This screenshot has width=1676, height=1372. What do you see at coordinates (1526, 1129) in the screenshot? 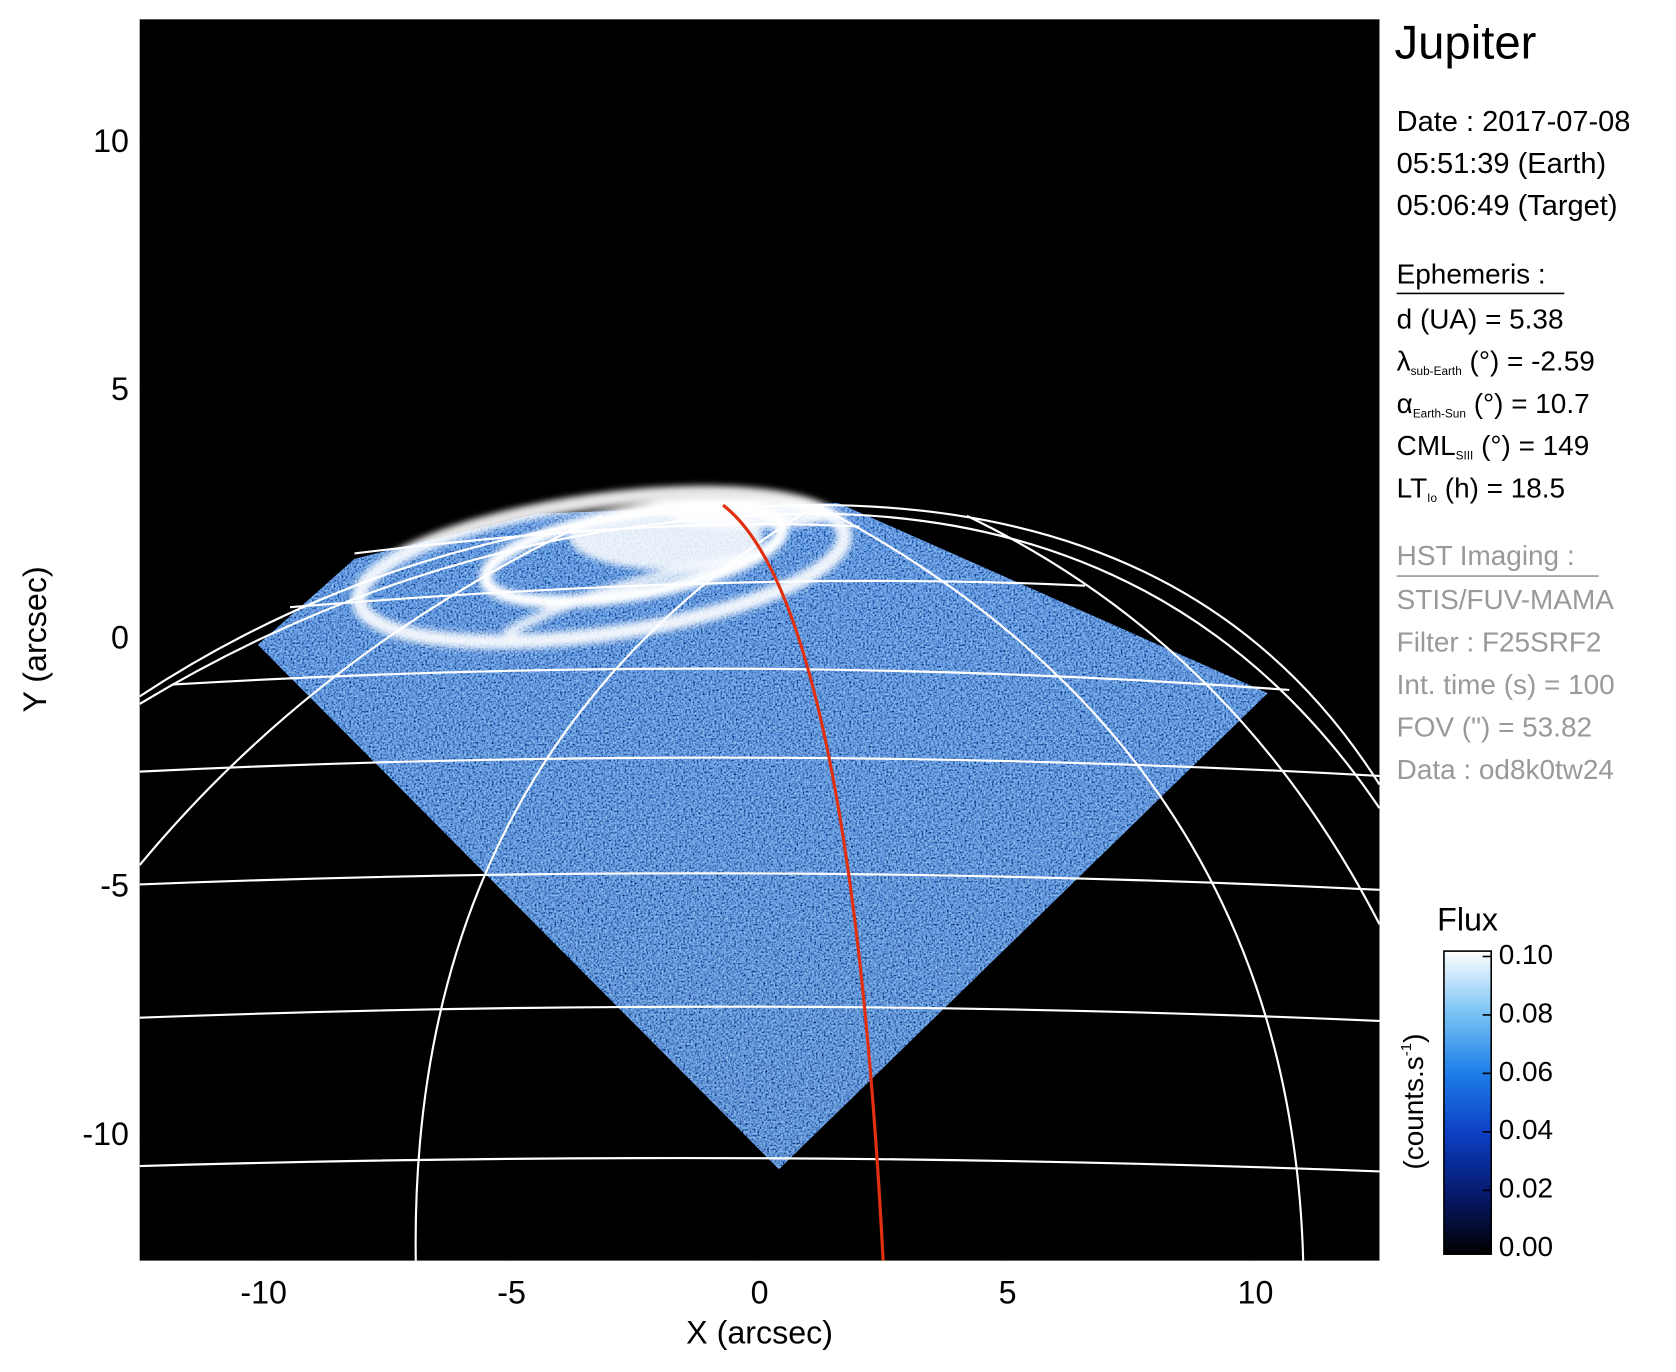
I see `colorbar-tick-label: 0.04` at bounding box center [1526, 1129].